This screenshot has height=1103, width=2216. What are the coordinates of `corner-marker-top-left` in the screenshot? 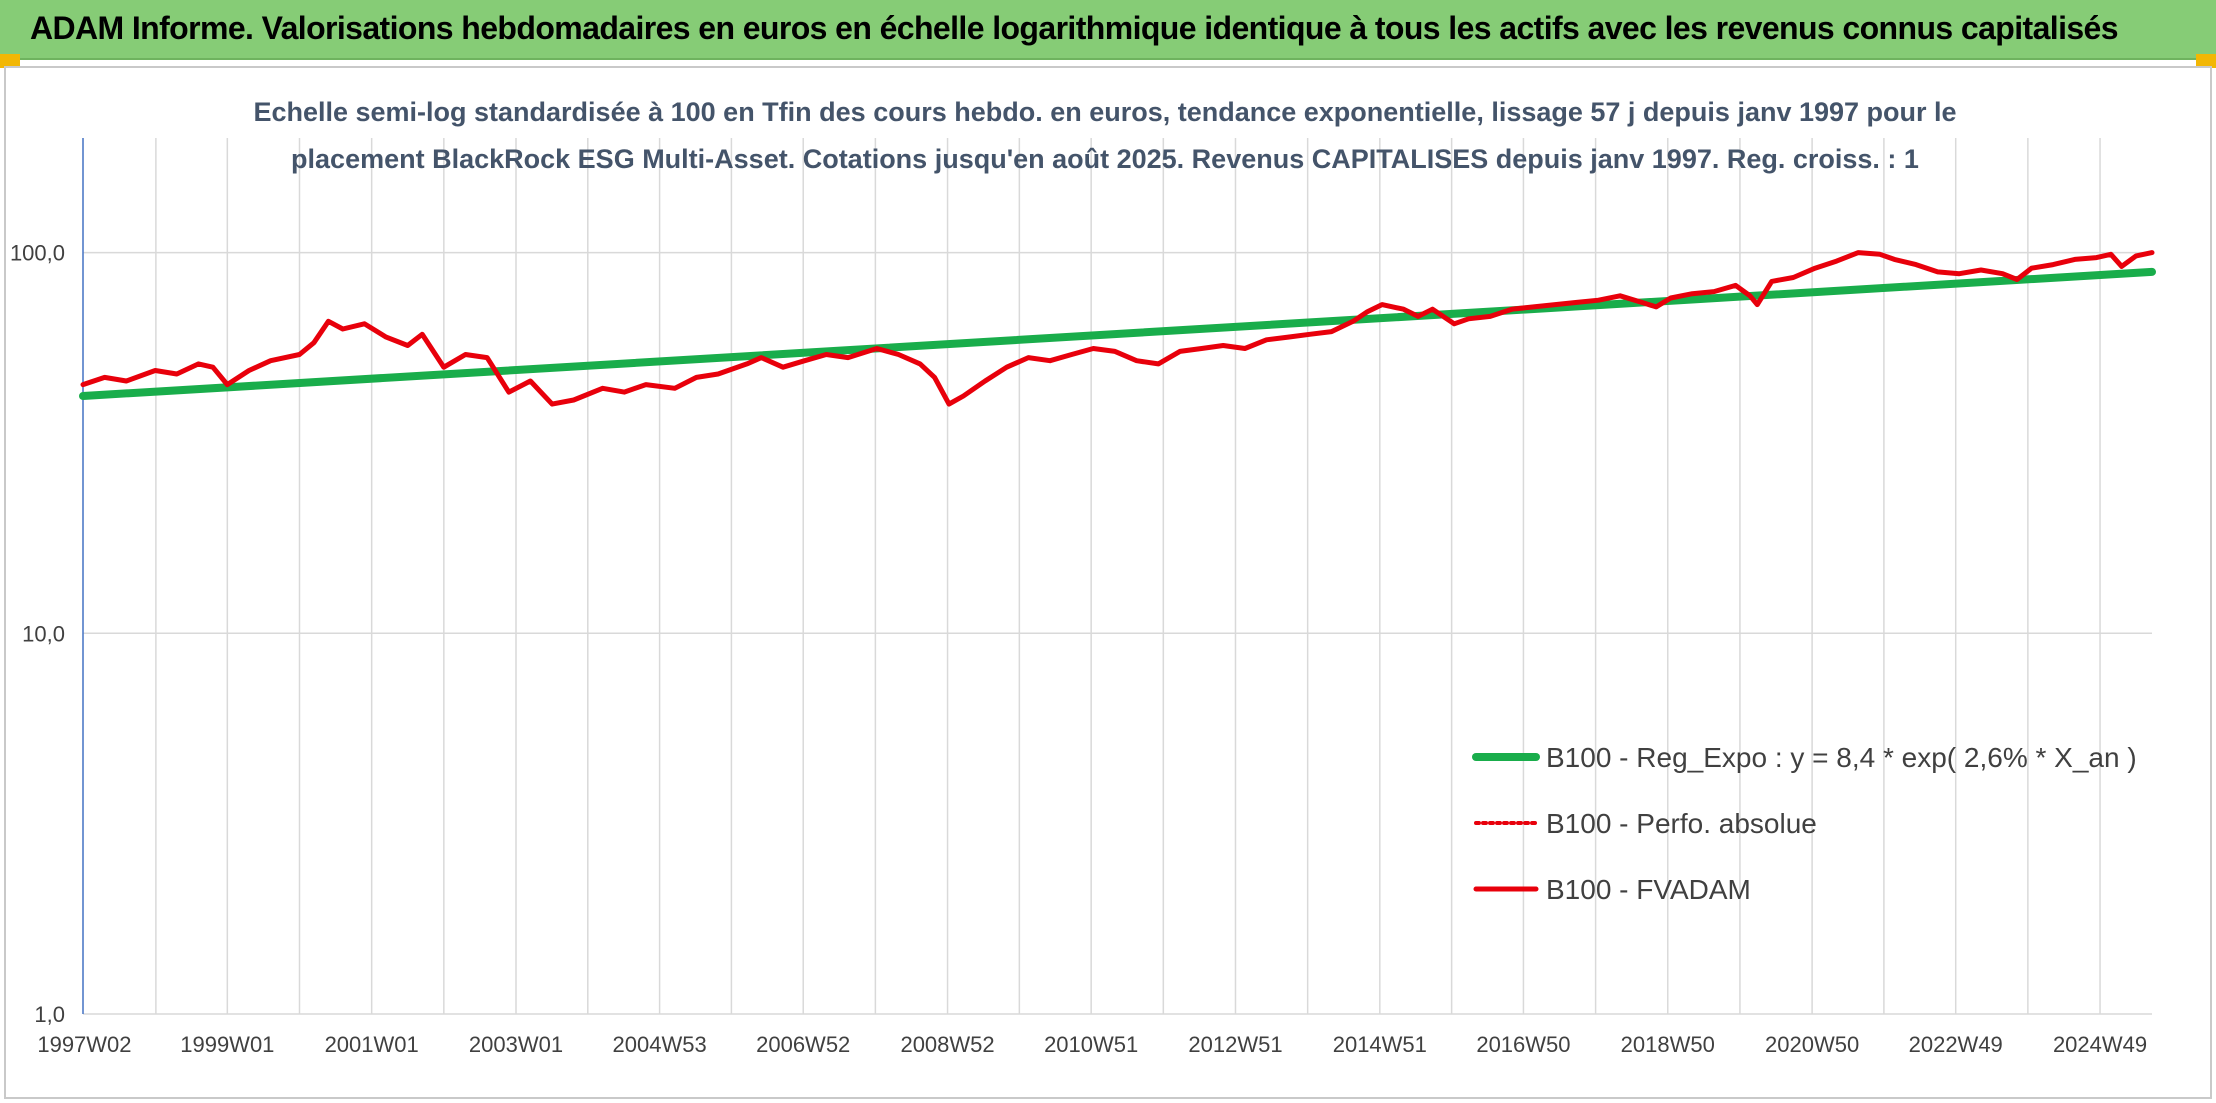 It's located at (10, 61).